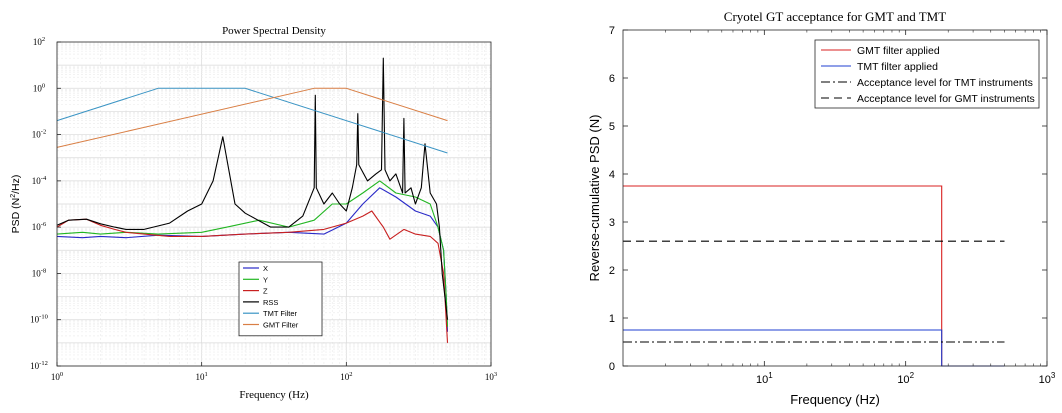  I want to click on y-tick-label: 10⁻⁸, so click(39, 272).